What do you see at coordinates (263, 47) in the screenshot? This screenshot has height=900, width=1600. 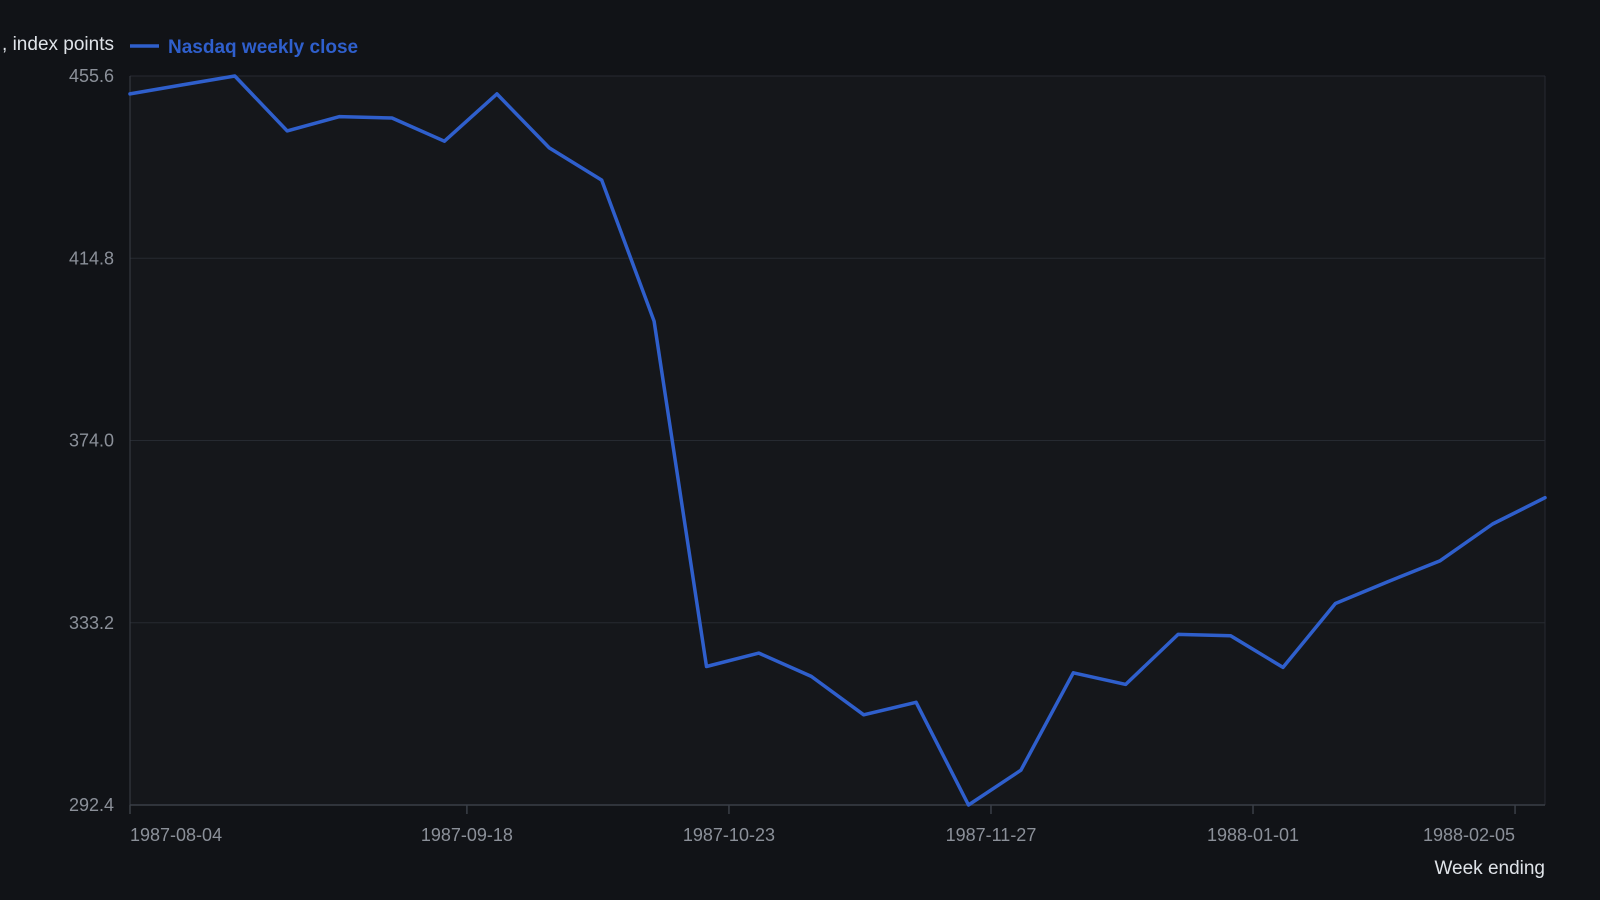 I see `legend-label: Nasdaq weekly close` at bounding box center [263, 47].